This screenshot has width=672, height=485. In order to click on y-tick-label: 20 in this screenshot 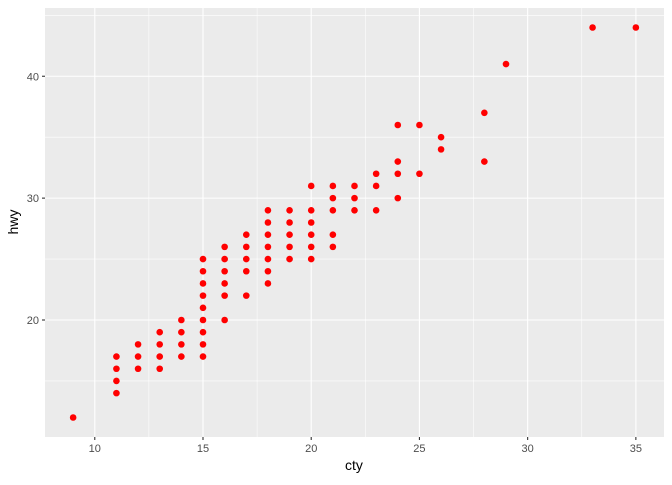, I will do `click(33, 321)`.